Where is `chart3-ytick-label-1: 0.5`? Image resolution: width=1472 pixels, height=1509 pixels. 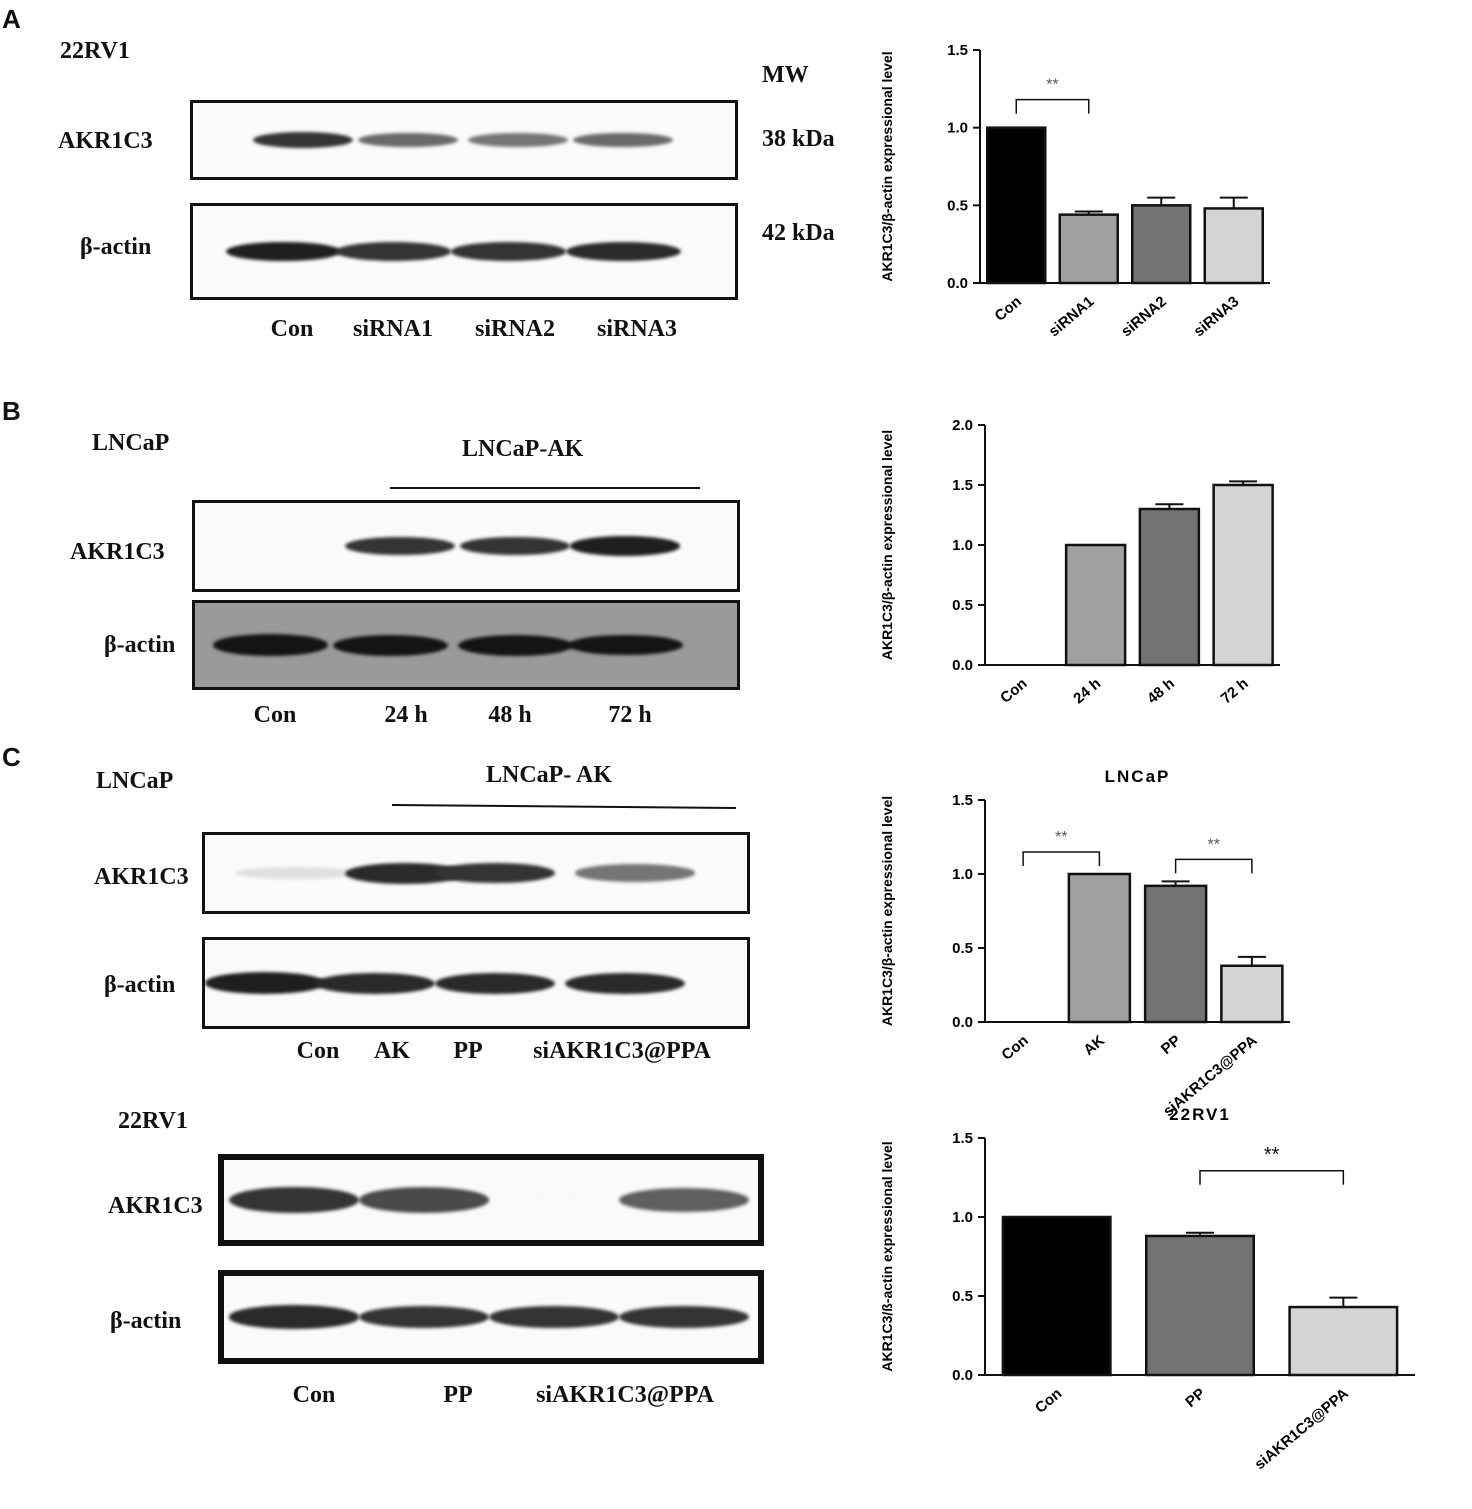 chart3-ytick-label-1: 0.5 is located at coordinates (962, 1296).